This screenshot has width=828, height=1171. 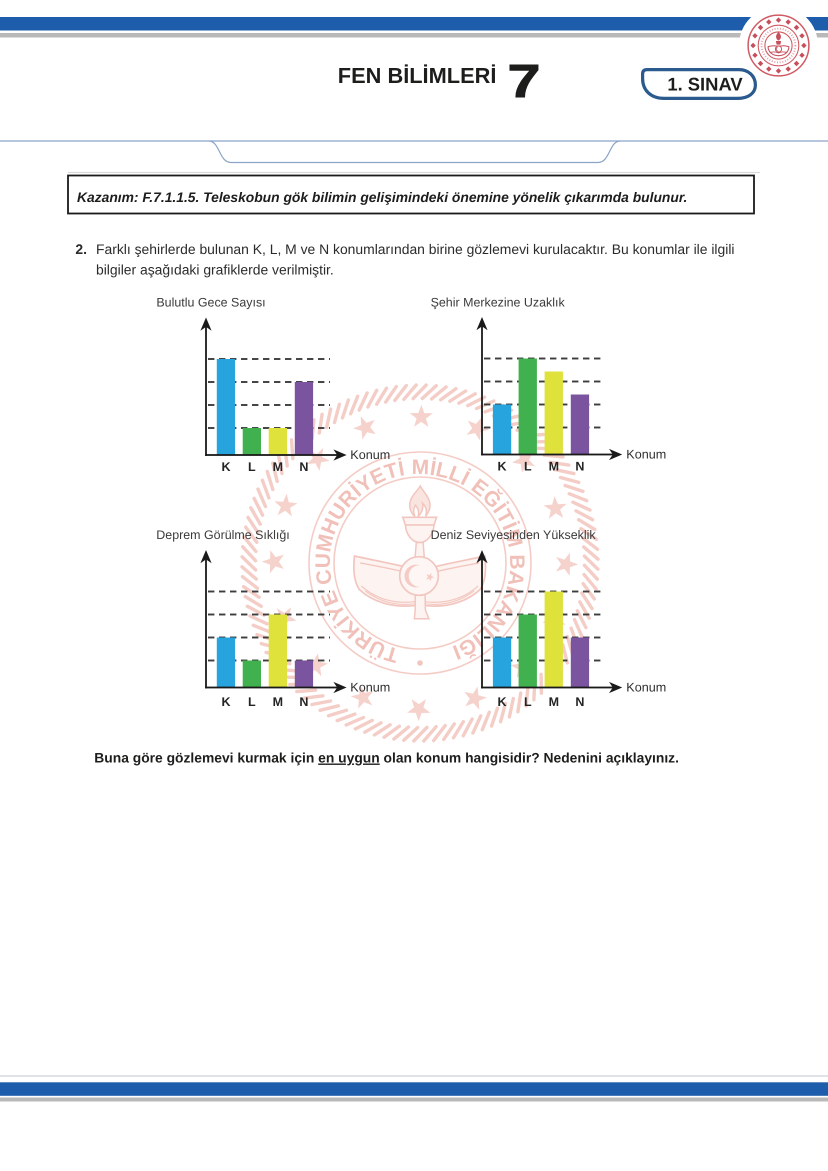 I want to click on svg-text: Deniz Seviyesinden Yükseklik, so click(x=514, y=535).